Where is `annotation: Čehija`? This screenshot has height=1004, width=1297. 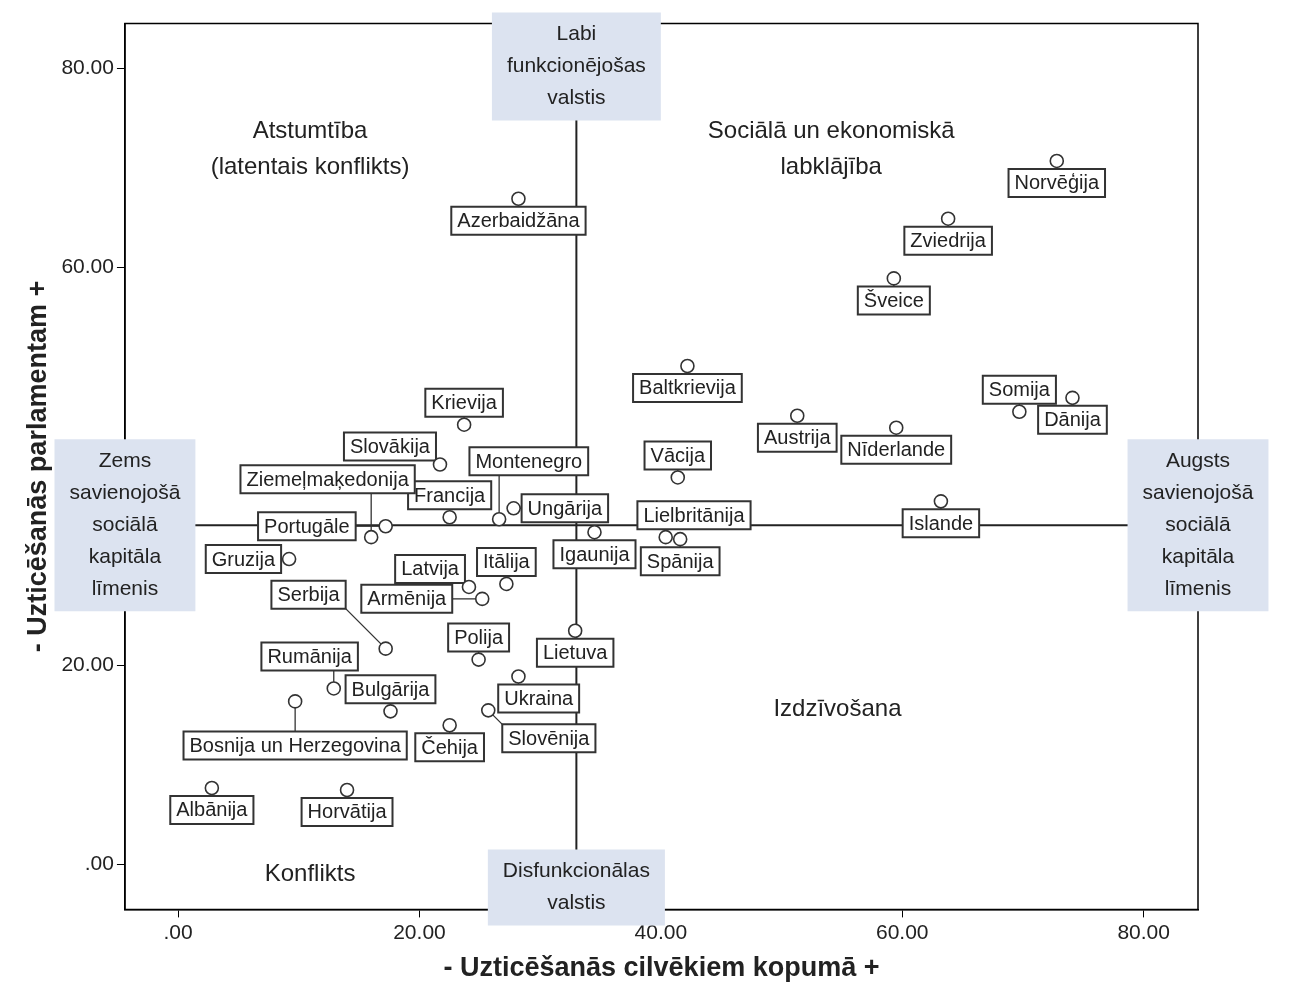 annotation: Čehija is located at coordinates (450, 746).